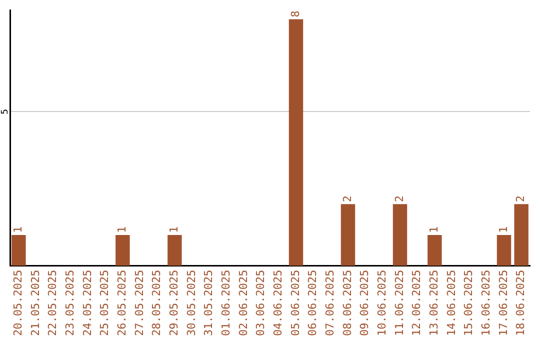 This screenshot has width=540, height=340. Describe the element at coordinates (417, 303) in the screenshot. I see `x-tick-label: 12.06.2025` at that location.